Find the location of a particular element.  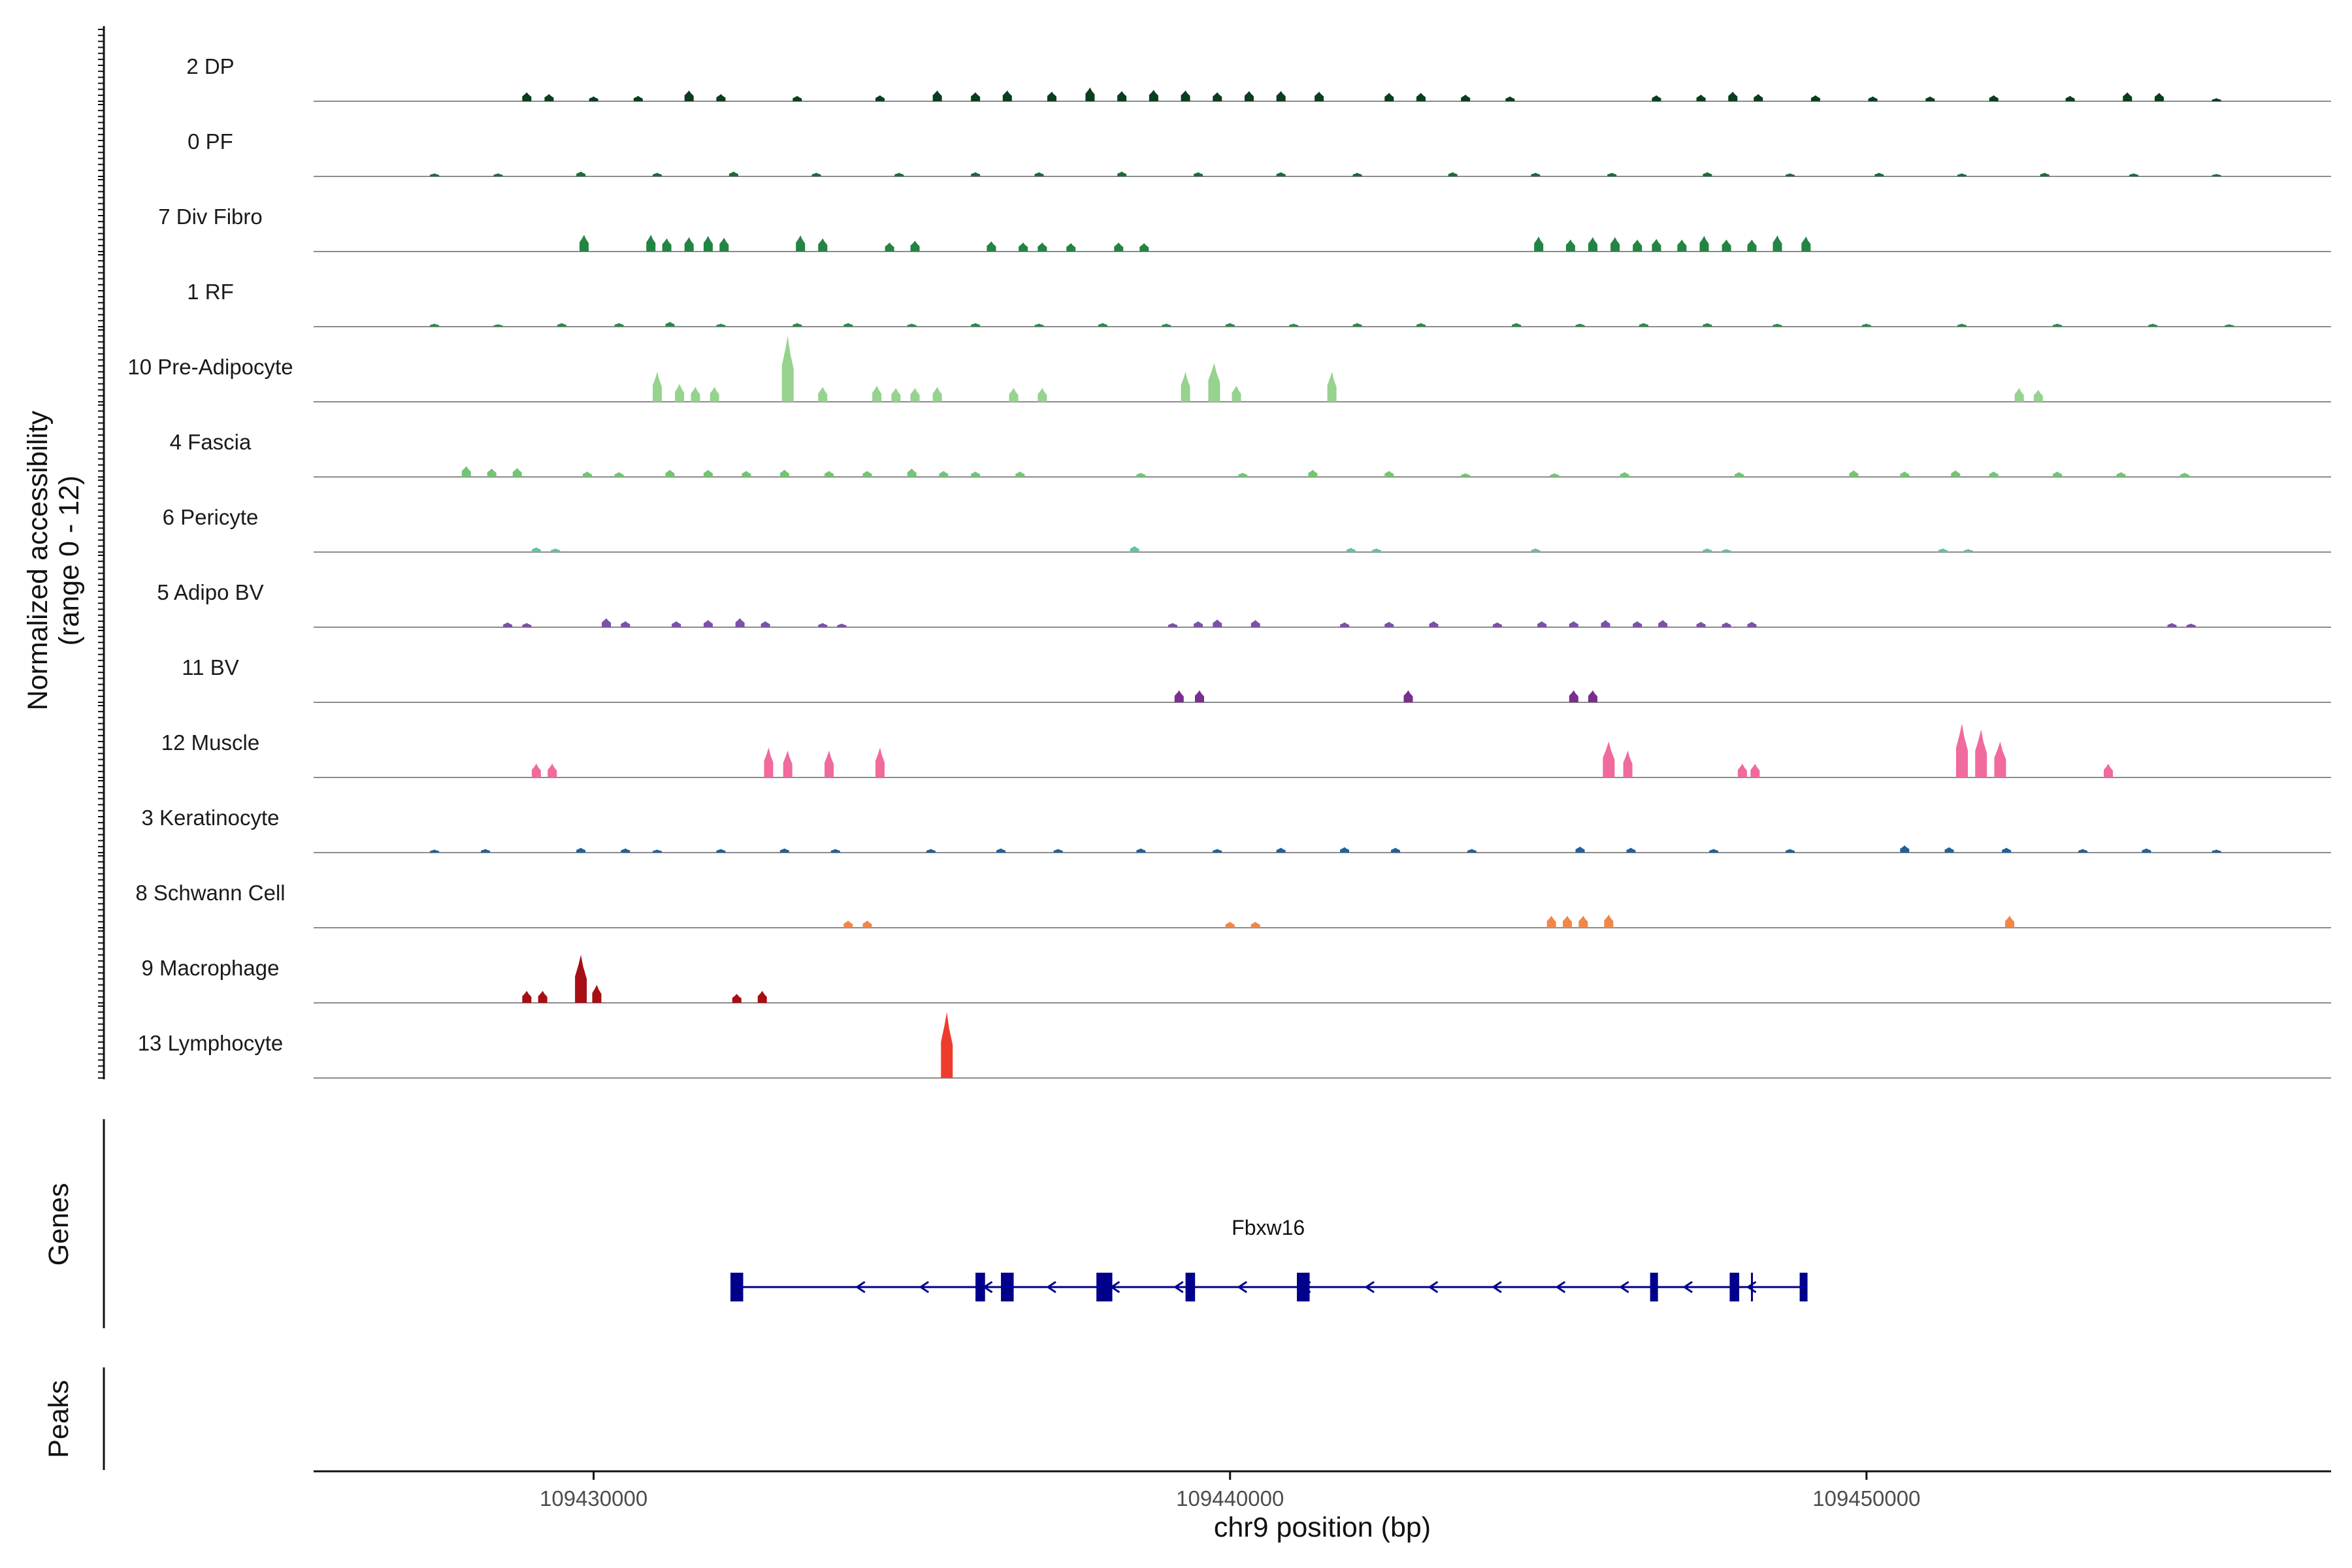

track-14: 13 Lymphocyte is located at coordinates (1234, 1045).